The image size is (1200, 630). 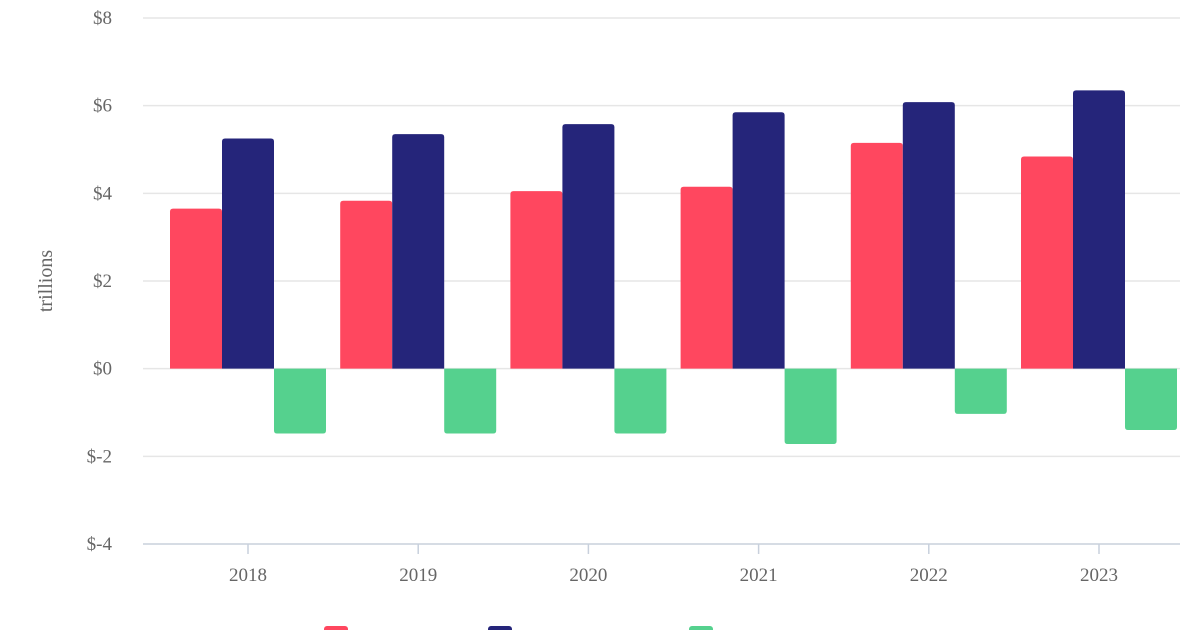 What do you see at coordinates (103, 193) in the screenshot?
I see `y-tick-label: $4` at bounding box center [103, 193].